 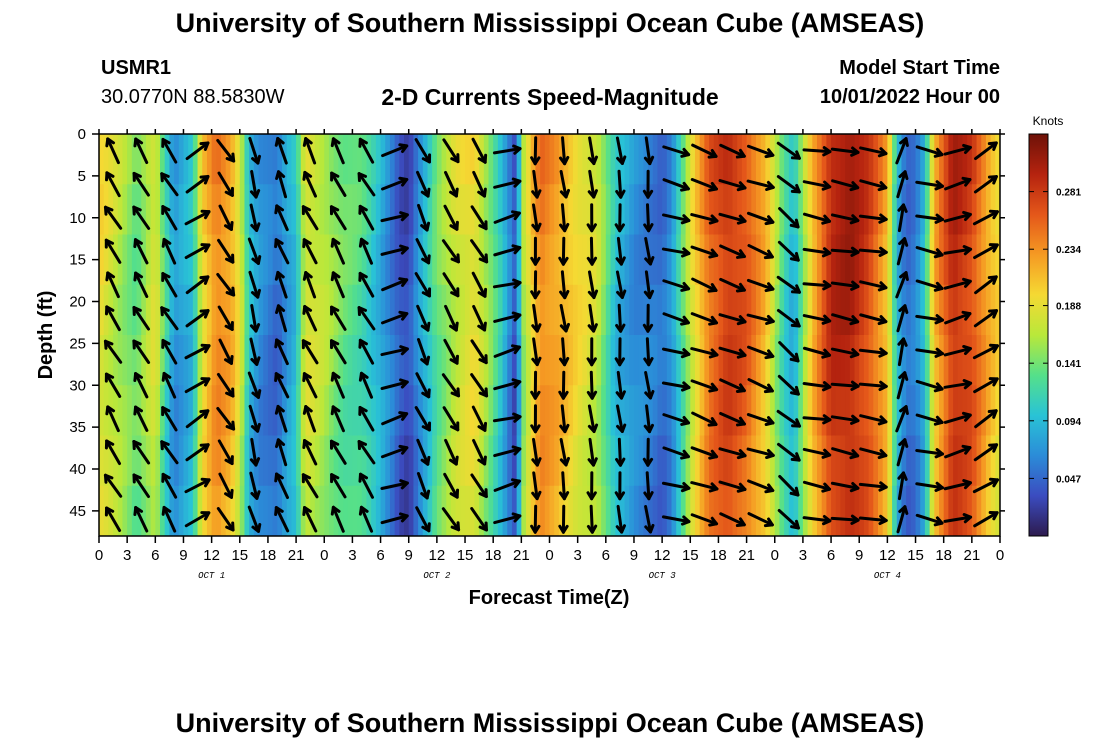 I want to click on colorbar-tick-label: 0.047, so click(x=1068, y=479).